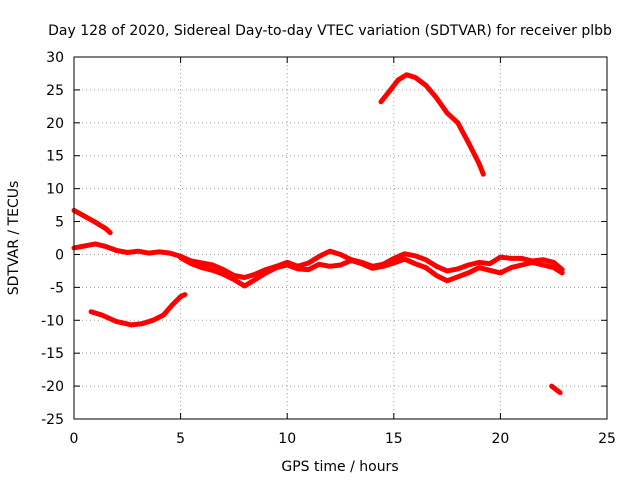  What do you see at coordinates (55, 190) in the screenshot?
I see `y-tick-label: 10` at bounding box center [55, 190].